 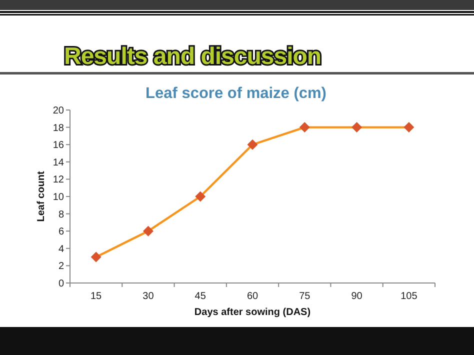 I want to click on y-tick-label: 12, so click(x=58, y=180).